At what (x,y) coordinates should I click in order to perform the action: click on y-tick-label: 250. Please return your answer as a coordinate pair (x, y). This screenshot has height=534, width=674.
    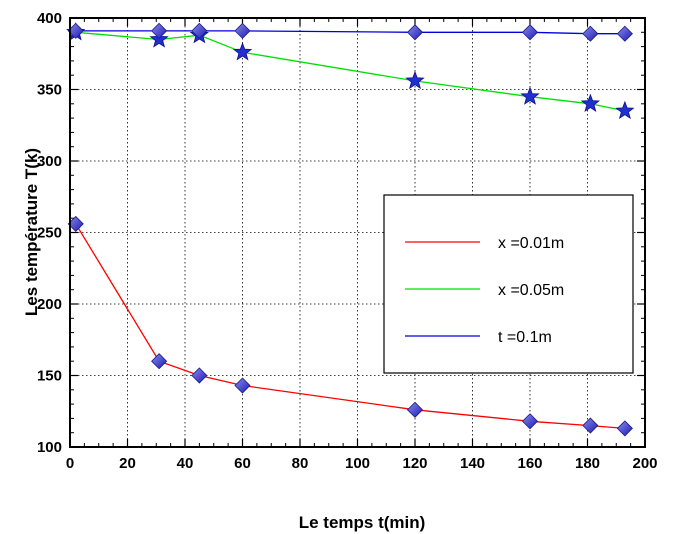
    Looking at the image, I should click on (49, 233).